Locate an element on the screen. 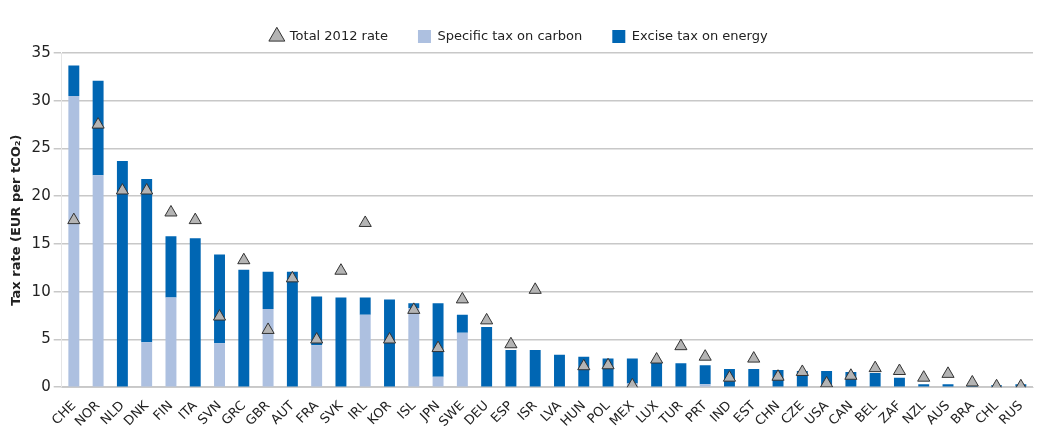 The height and width of the screenshot is (433, 1053). y-tick-label: 15 is located at coordinates (41, 242).